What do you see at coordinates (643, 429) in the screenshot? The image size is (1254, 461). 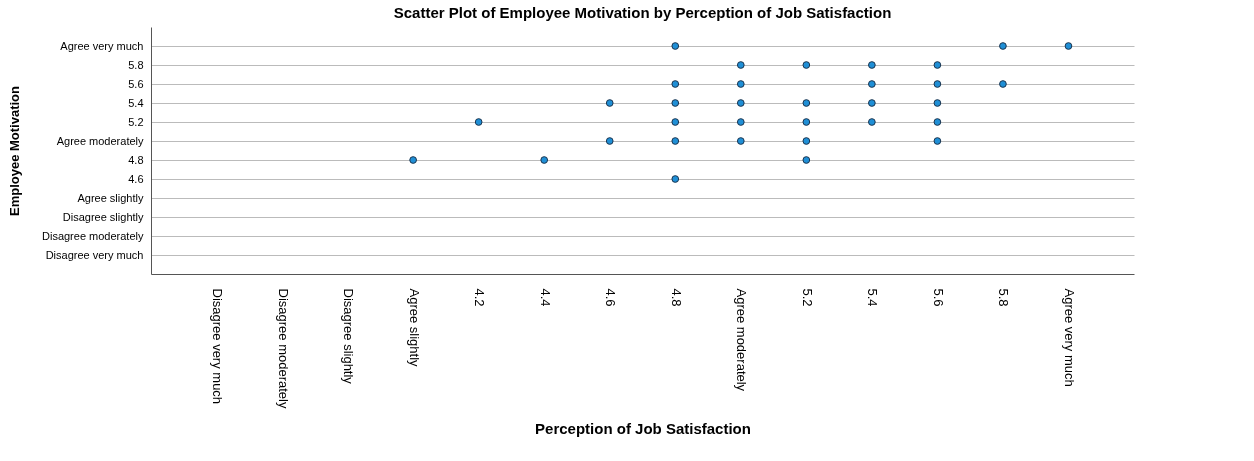 I see `x-axis-title: Perception of Job Satisfaction` at bounding box center [643, 429].